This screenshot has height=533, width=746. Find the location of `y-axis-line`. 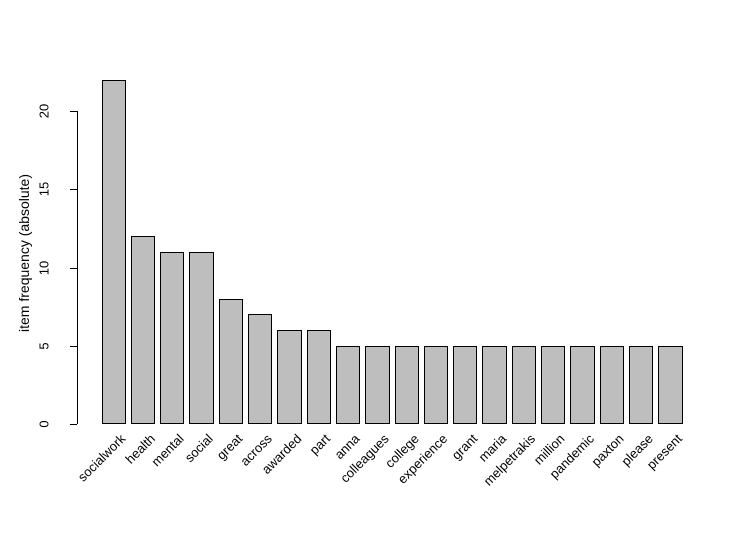

y-axis-line is located at coordinates (77, 267).